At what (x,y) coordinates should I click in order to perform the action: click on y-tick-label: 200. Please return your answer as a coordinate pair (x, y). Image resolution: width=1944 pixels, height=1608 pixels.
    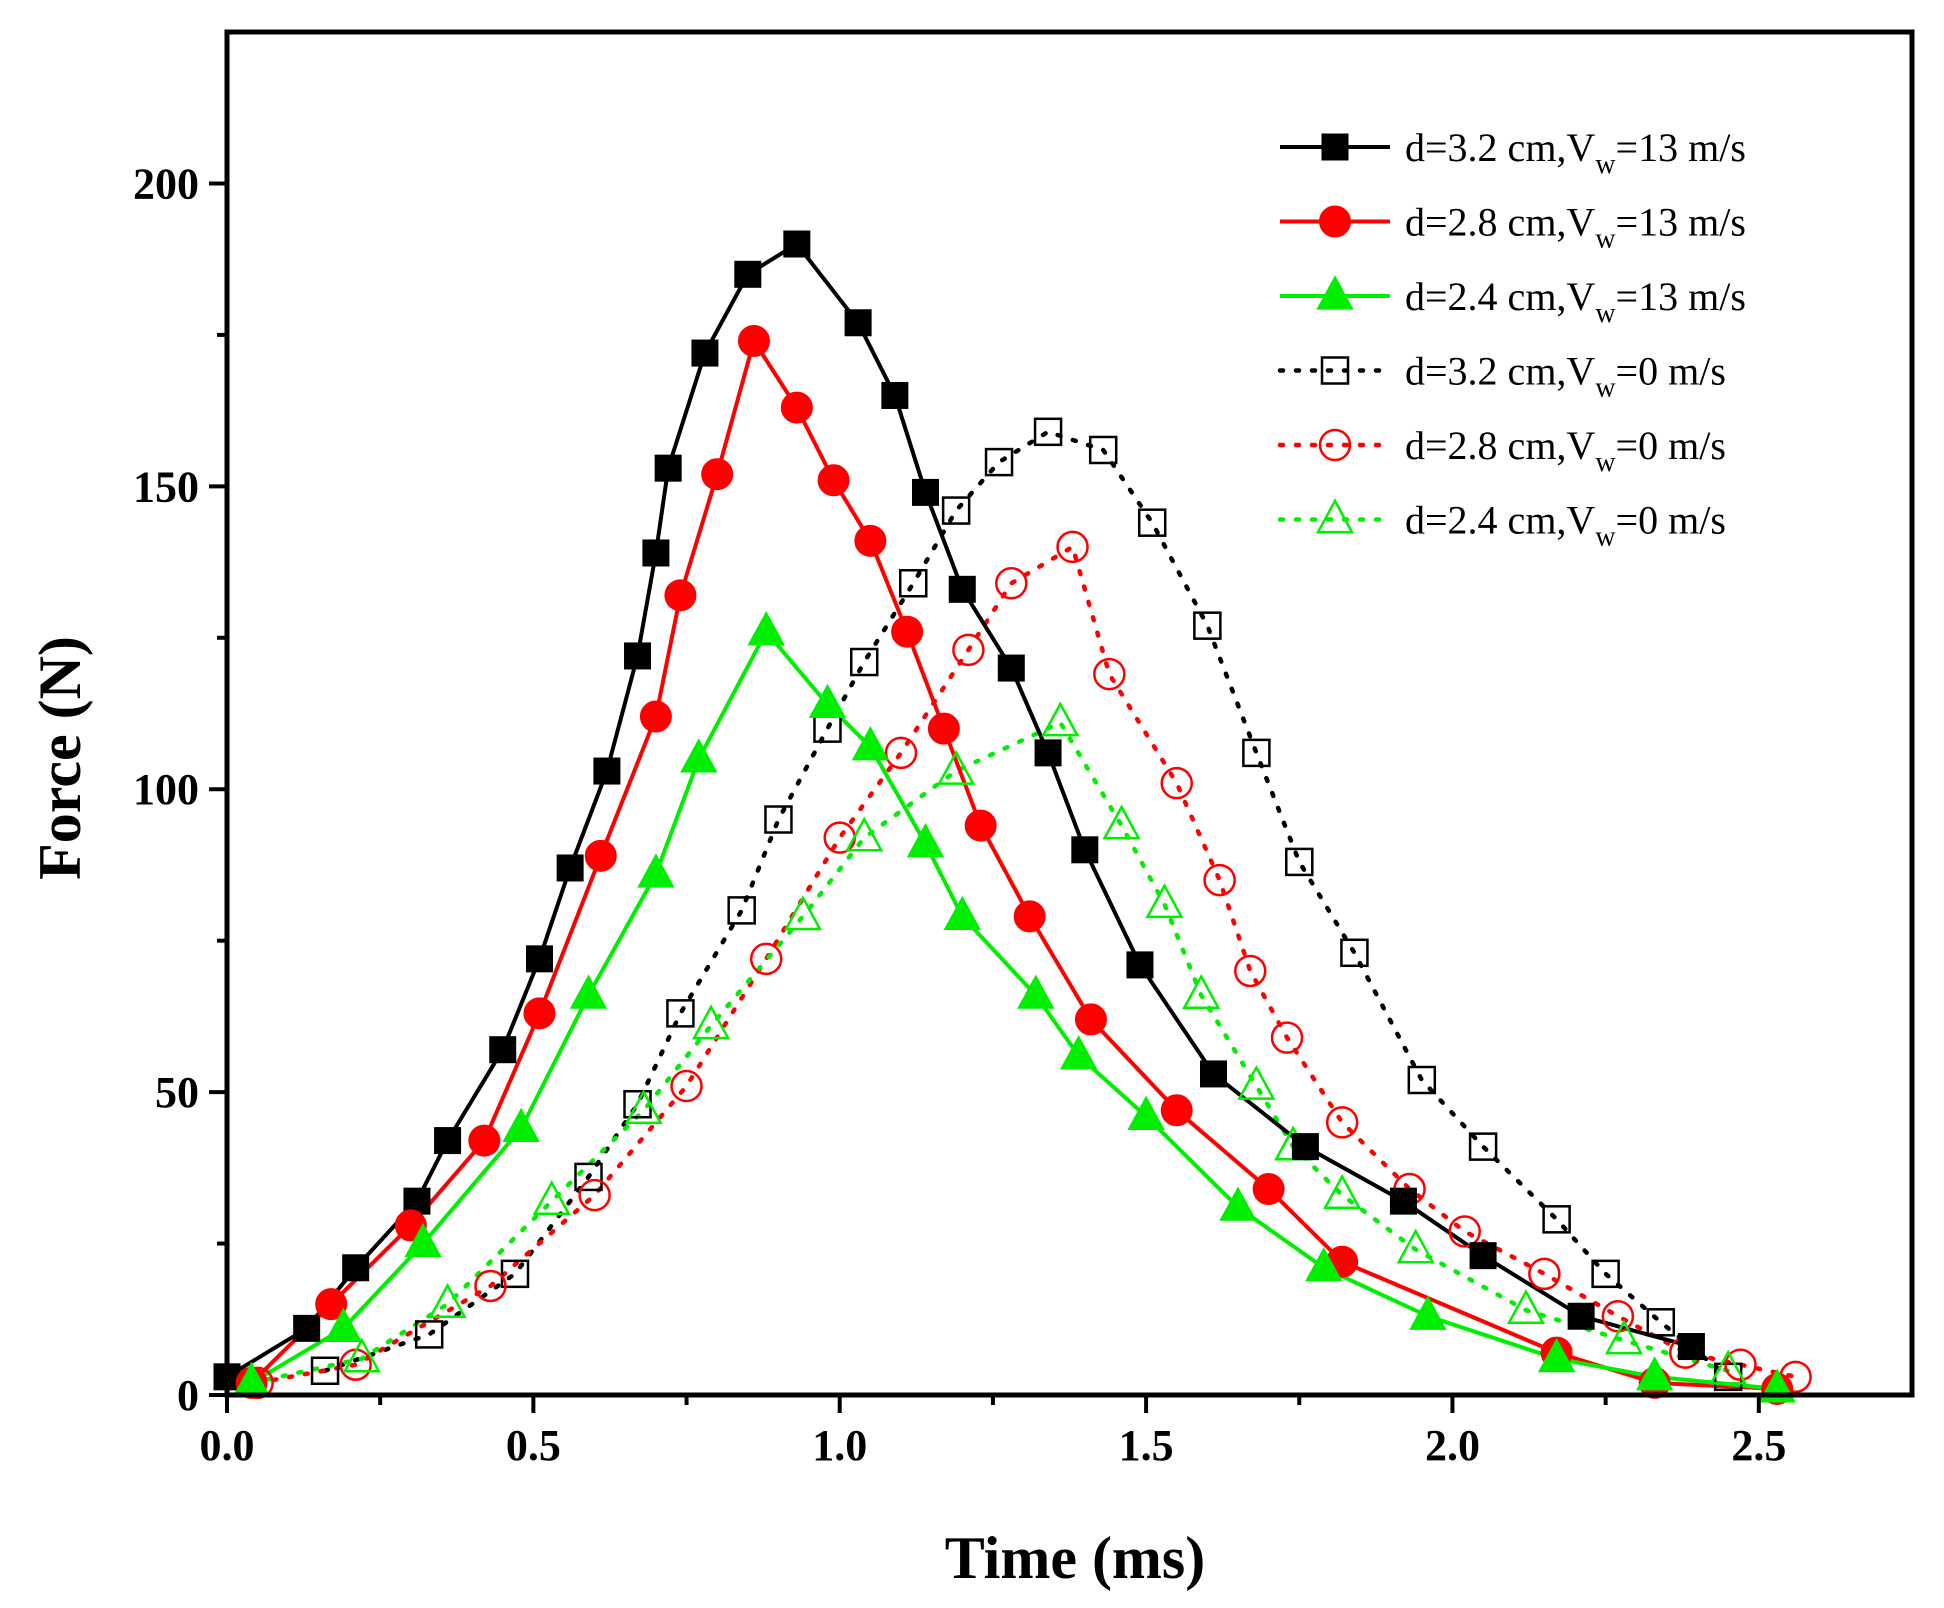
    Looking at the image, I should click on (166, 183).